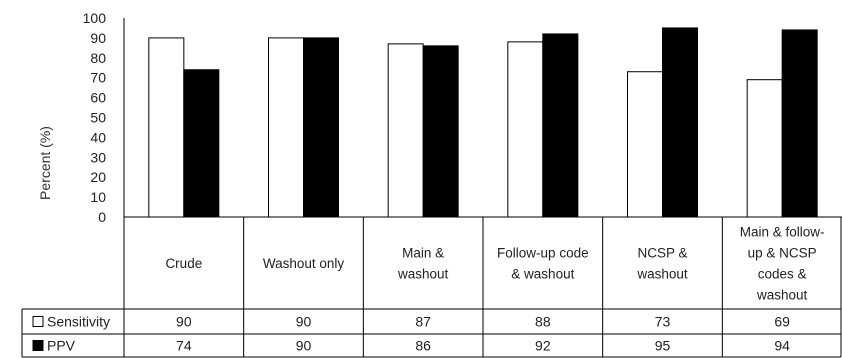 The height and width of the screenshot is (358, 842). Describe the element at coordinates (45, 163) in the screenshot. I see `y-axis-label: Percent (%)` at that location.